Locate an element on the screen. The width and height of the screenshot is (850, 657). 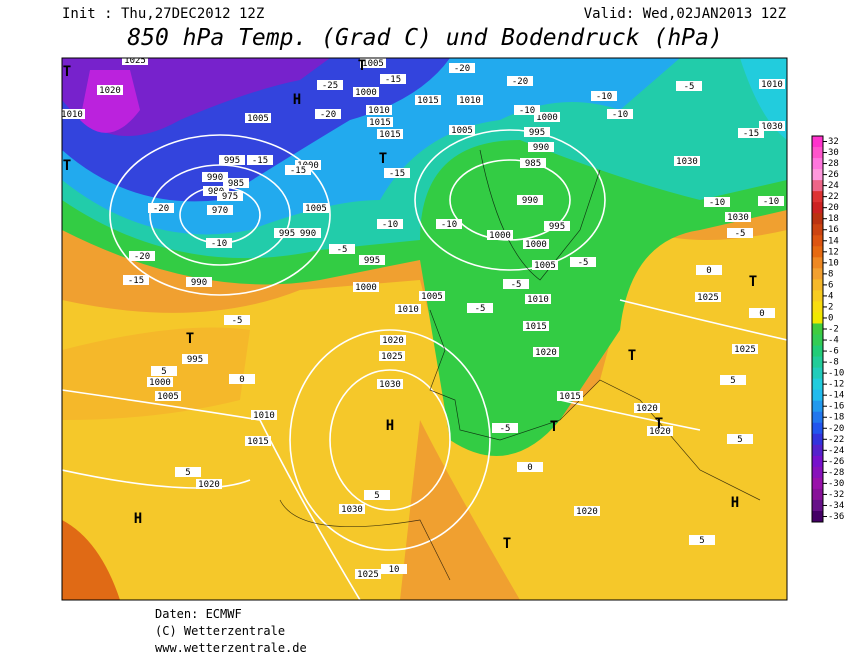
colorbar-label: 10 is located at coordinates (833, 263).